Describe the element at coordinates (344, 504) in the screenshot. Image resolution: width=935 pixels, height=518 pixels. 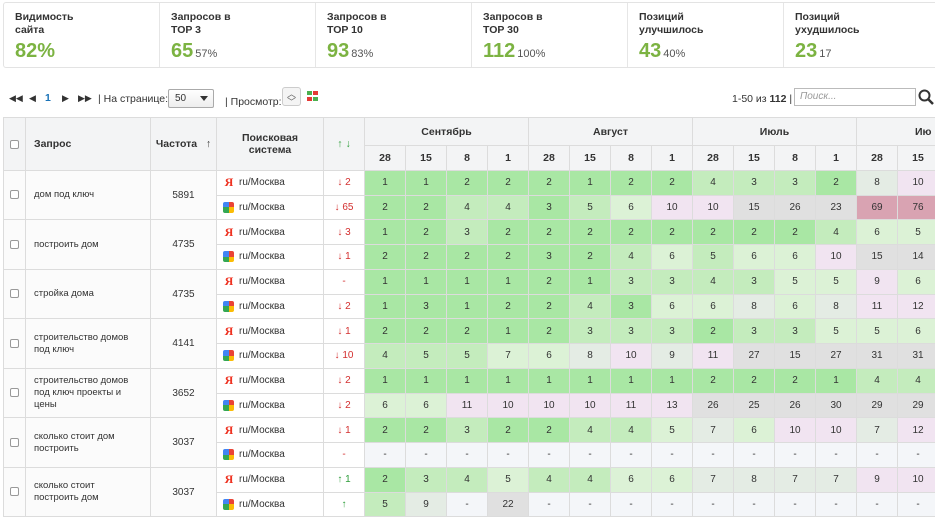
I see `delta-cell: ↑` at that location.